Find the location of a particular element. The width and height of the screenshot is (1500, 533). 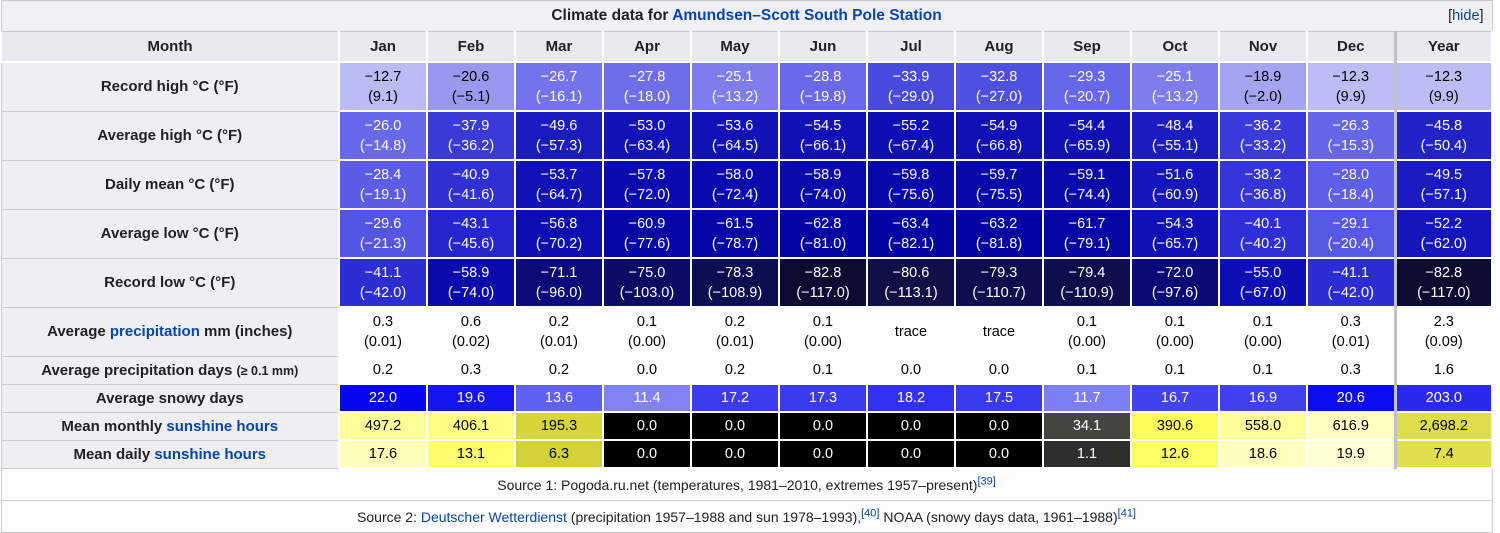

cell-mean-monthly-sunshine-hours-apr: 0.0 is located at coordinates (647, 426).